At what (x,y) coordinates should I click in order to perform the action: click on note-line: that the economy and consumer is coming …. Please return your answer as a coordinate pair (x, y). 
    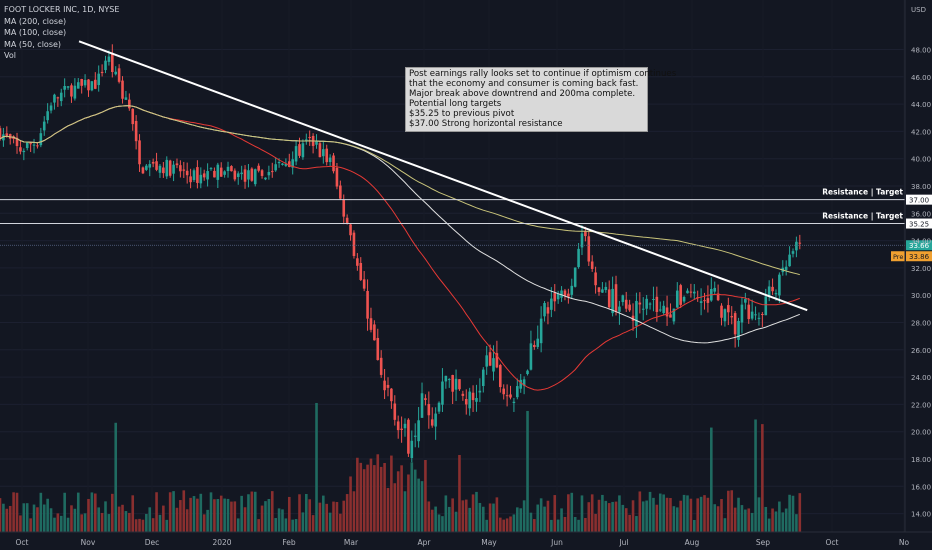
    Looking at the image, I should click on (524, 84).